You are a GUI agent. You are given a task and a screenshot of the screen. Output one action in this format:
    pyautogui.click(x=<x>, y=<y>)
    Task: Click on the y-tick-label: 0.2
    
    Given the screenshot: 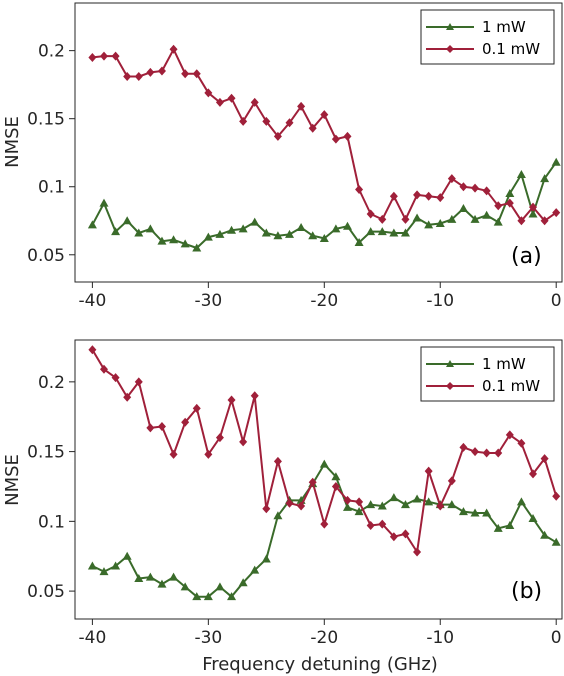 What is the action you would take?
    pyautogui.click(x=51, y=52)
    